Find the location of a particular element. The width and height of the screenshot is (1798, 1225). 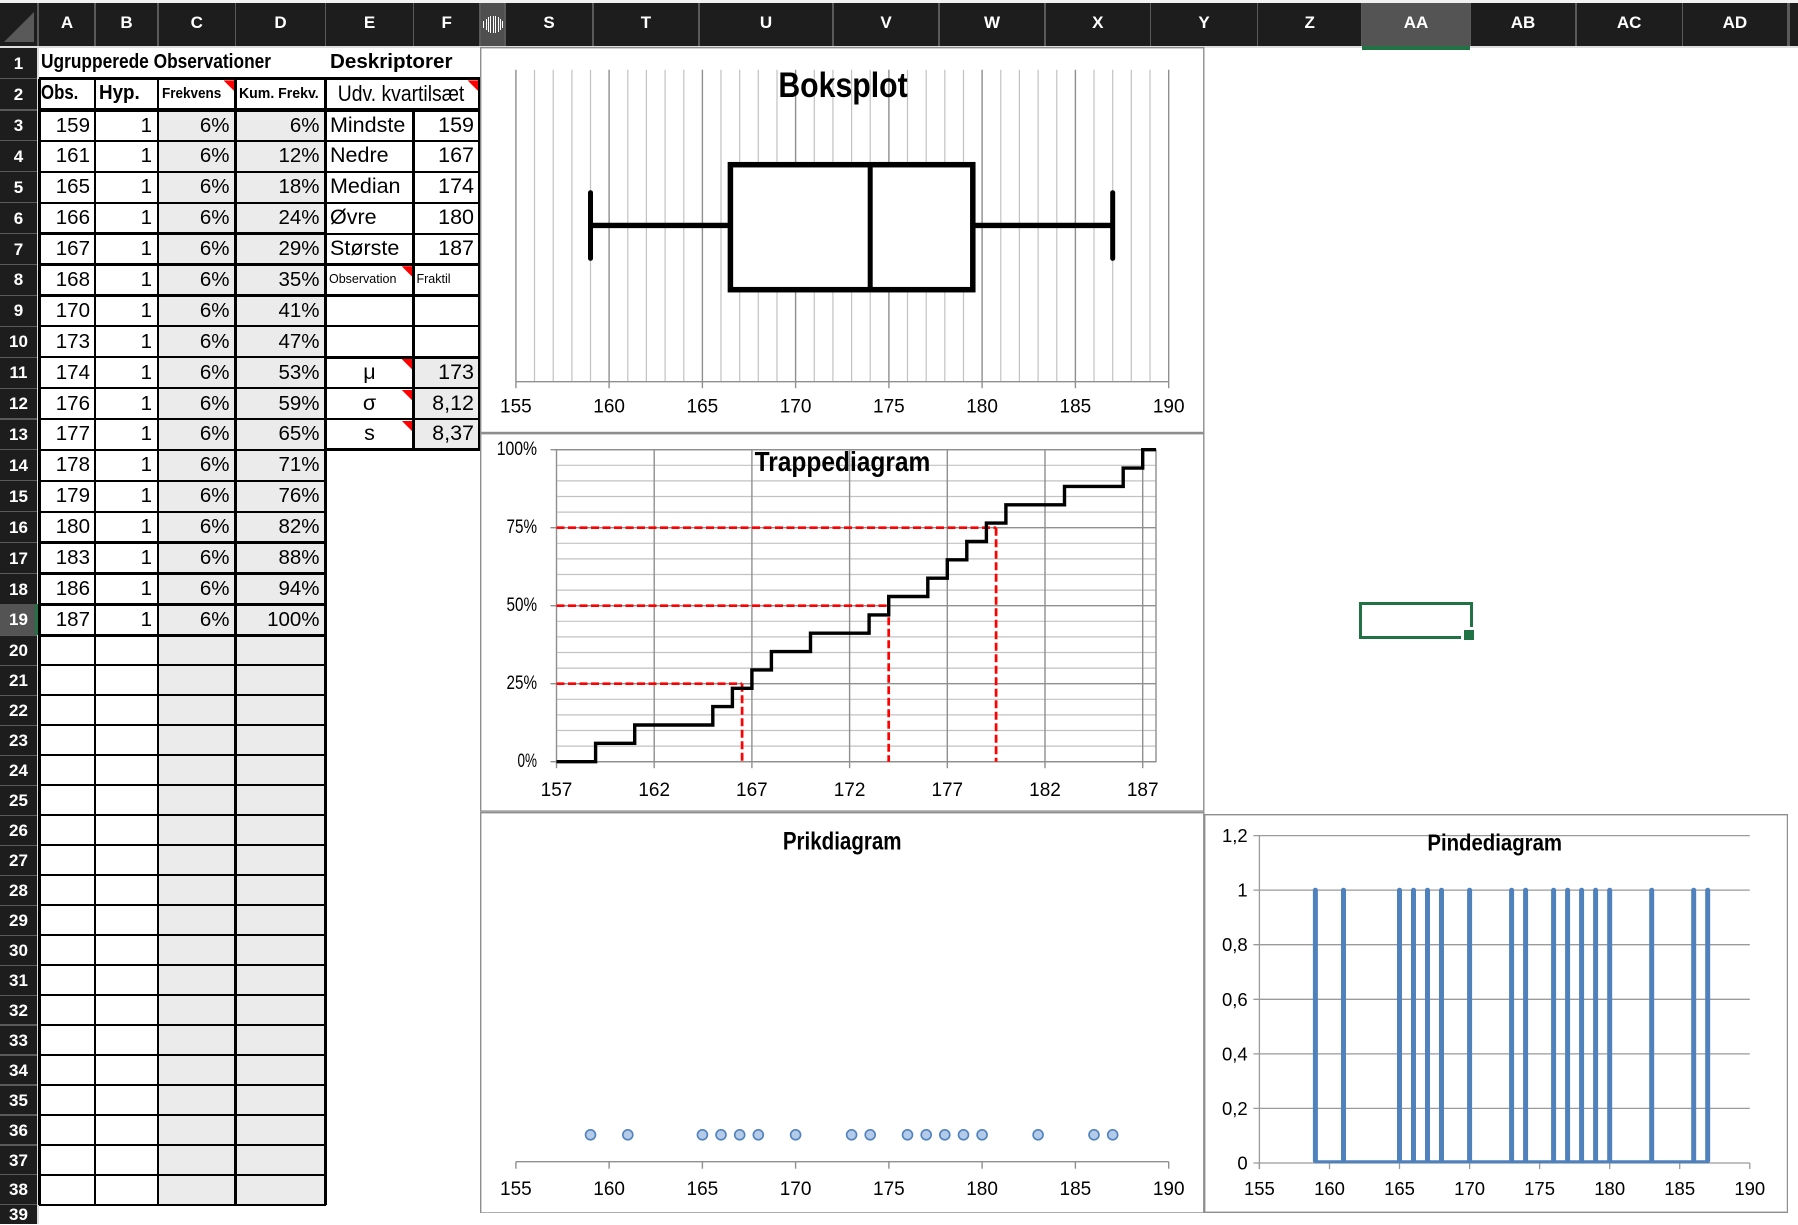

svg-text: 0,2 is located at coordinates (1235, 1108).